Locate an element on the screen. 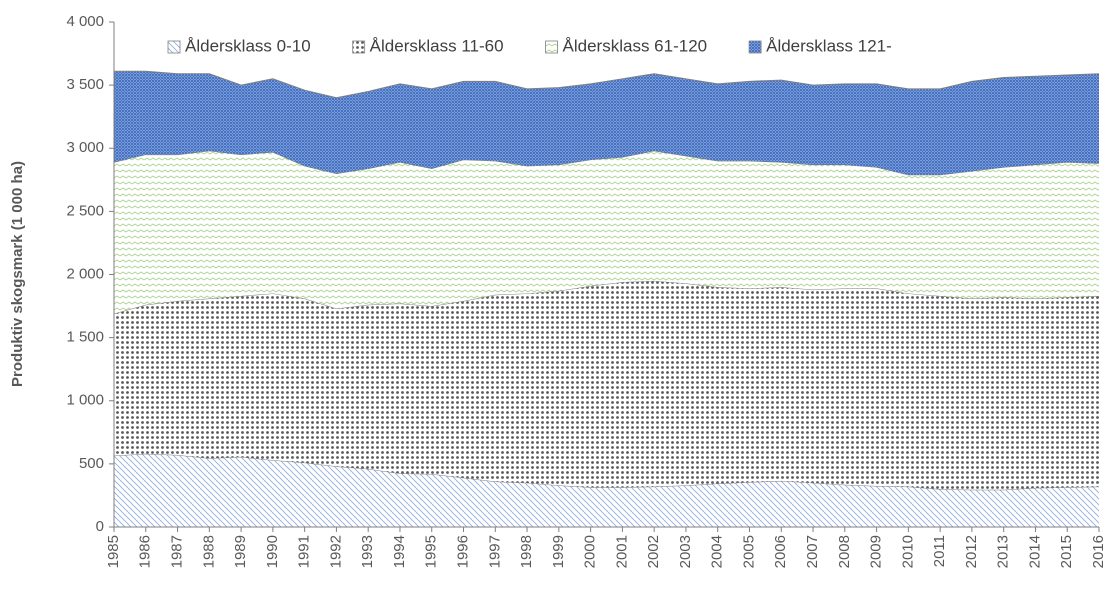 This screenshot has width=1111, height=592. y-tick-label: 4 000 is located at coordinates (85, 21).